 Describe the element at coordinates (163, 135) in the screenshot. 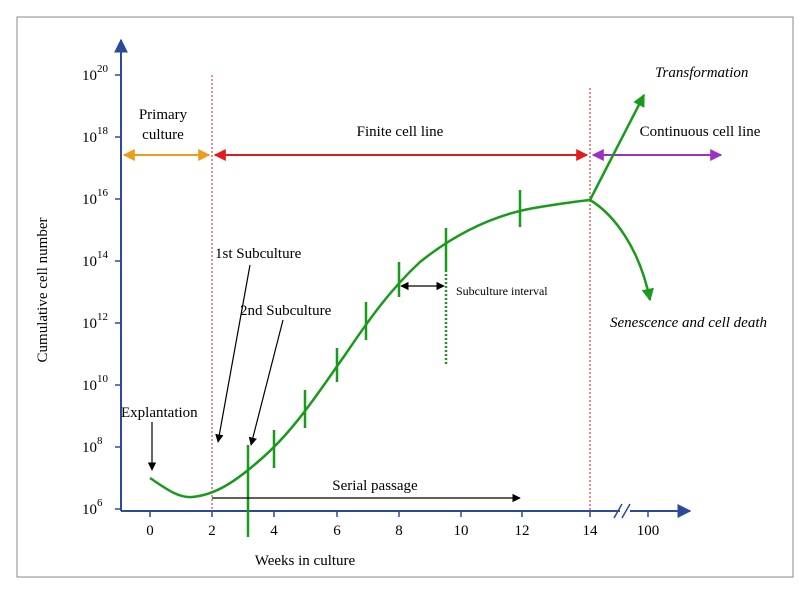

I see `phase-label: culture` at that location.